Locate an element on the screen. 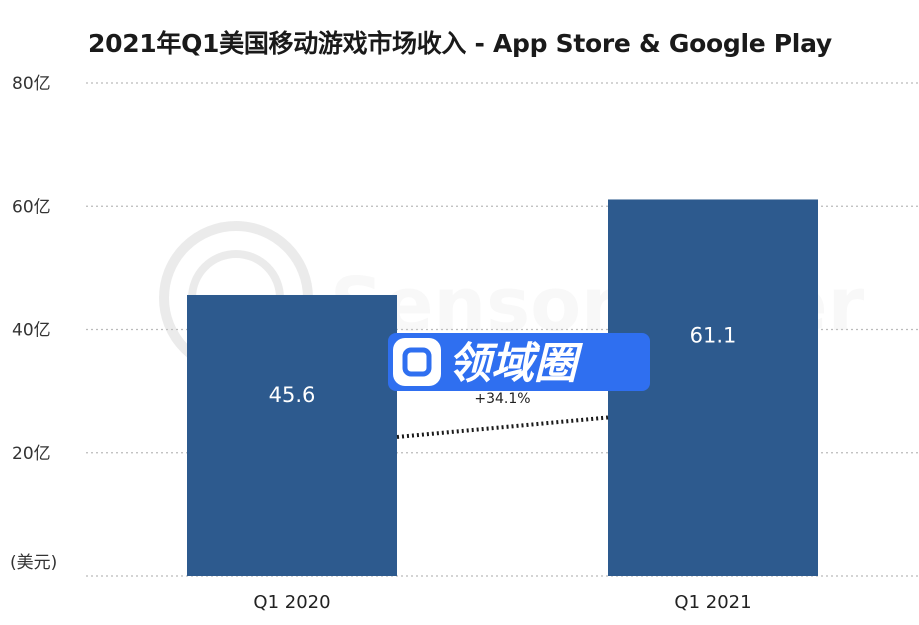 Image resolution: width=919 pixels, height=625 pixels. badge-logo-icon is located at coordinates (417, 362).